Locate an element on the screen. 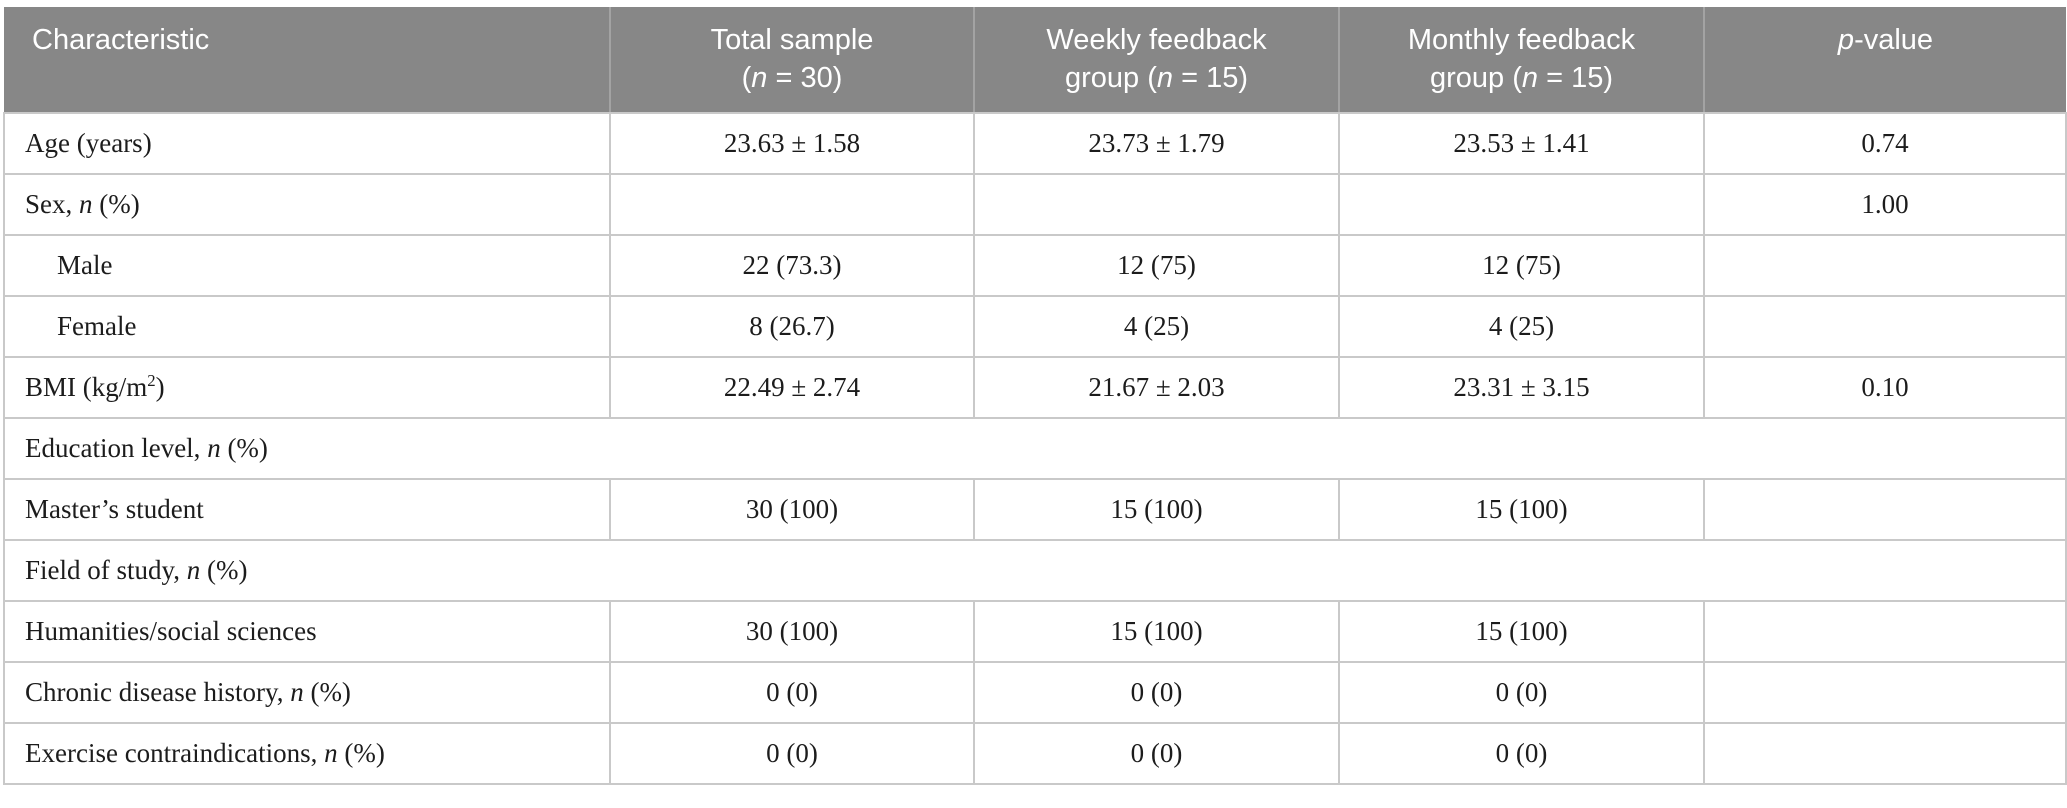 The image size is (2067, 808). row-label: BMI (kg/m2) is located at coordinates (307, 387).